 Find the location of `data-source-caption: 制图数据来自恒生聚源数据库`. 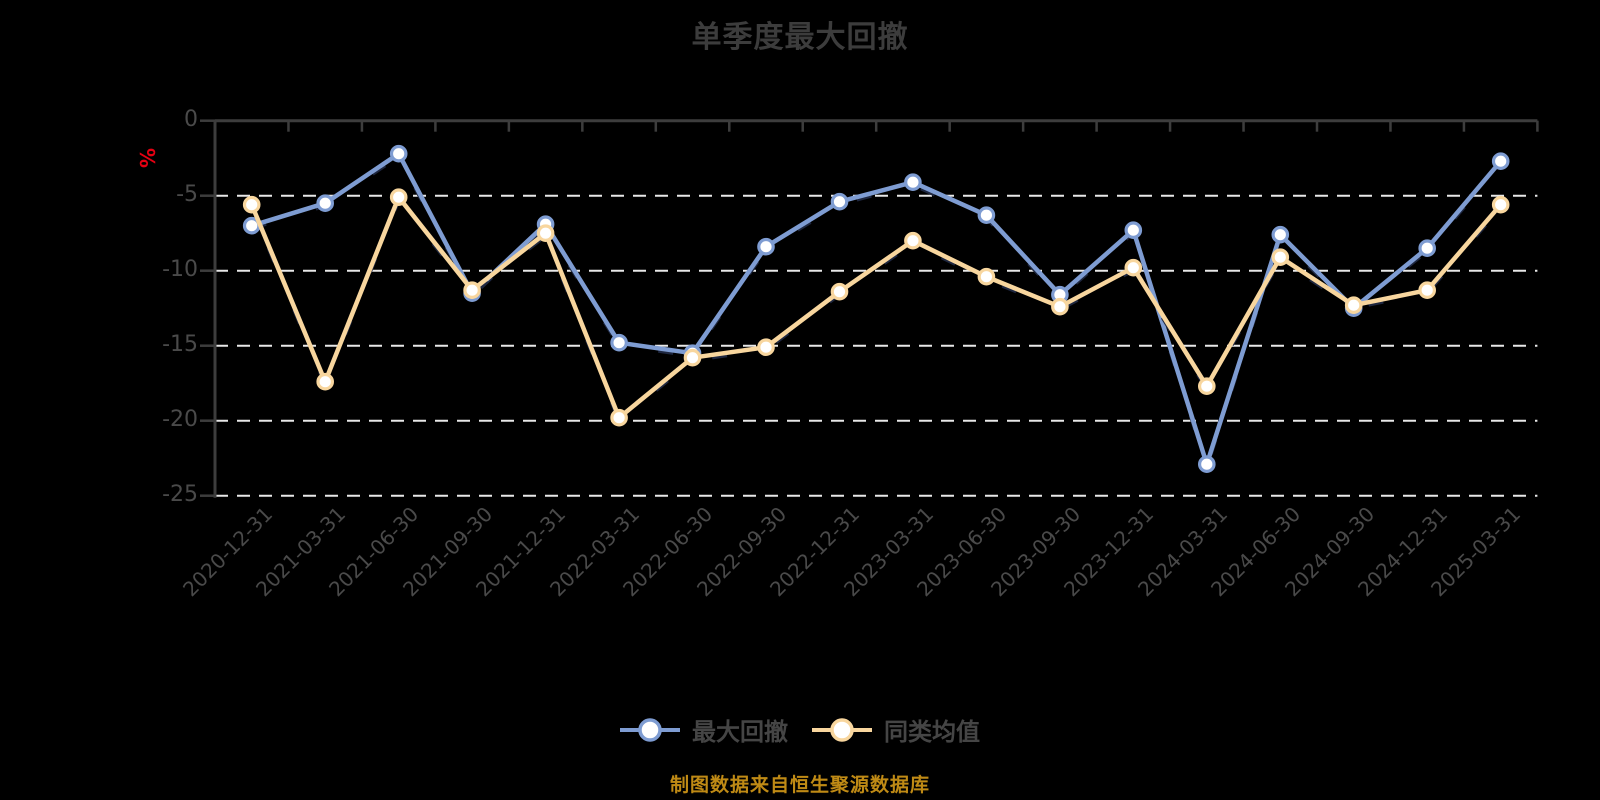

data-source-caption: 制图数据来自恒生聚源数据库 is located at coordinates (799, 785).